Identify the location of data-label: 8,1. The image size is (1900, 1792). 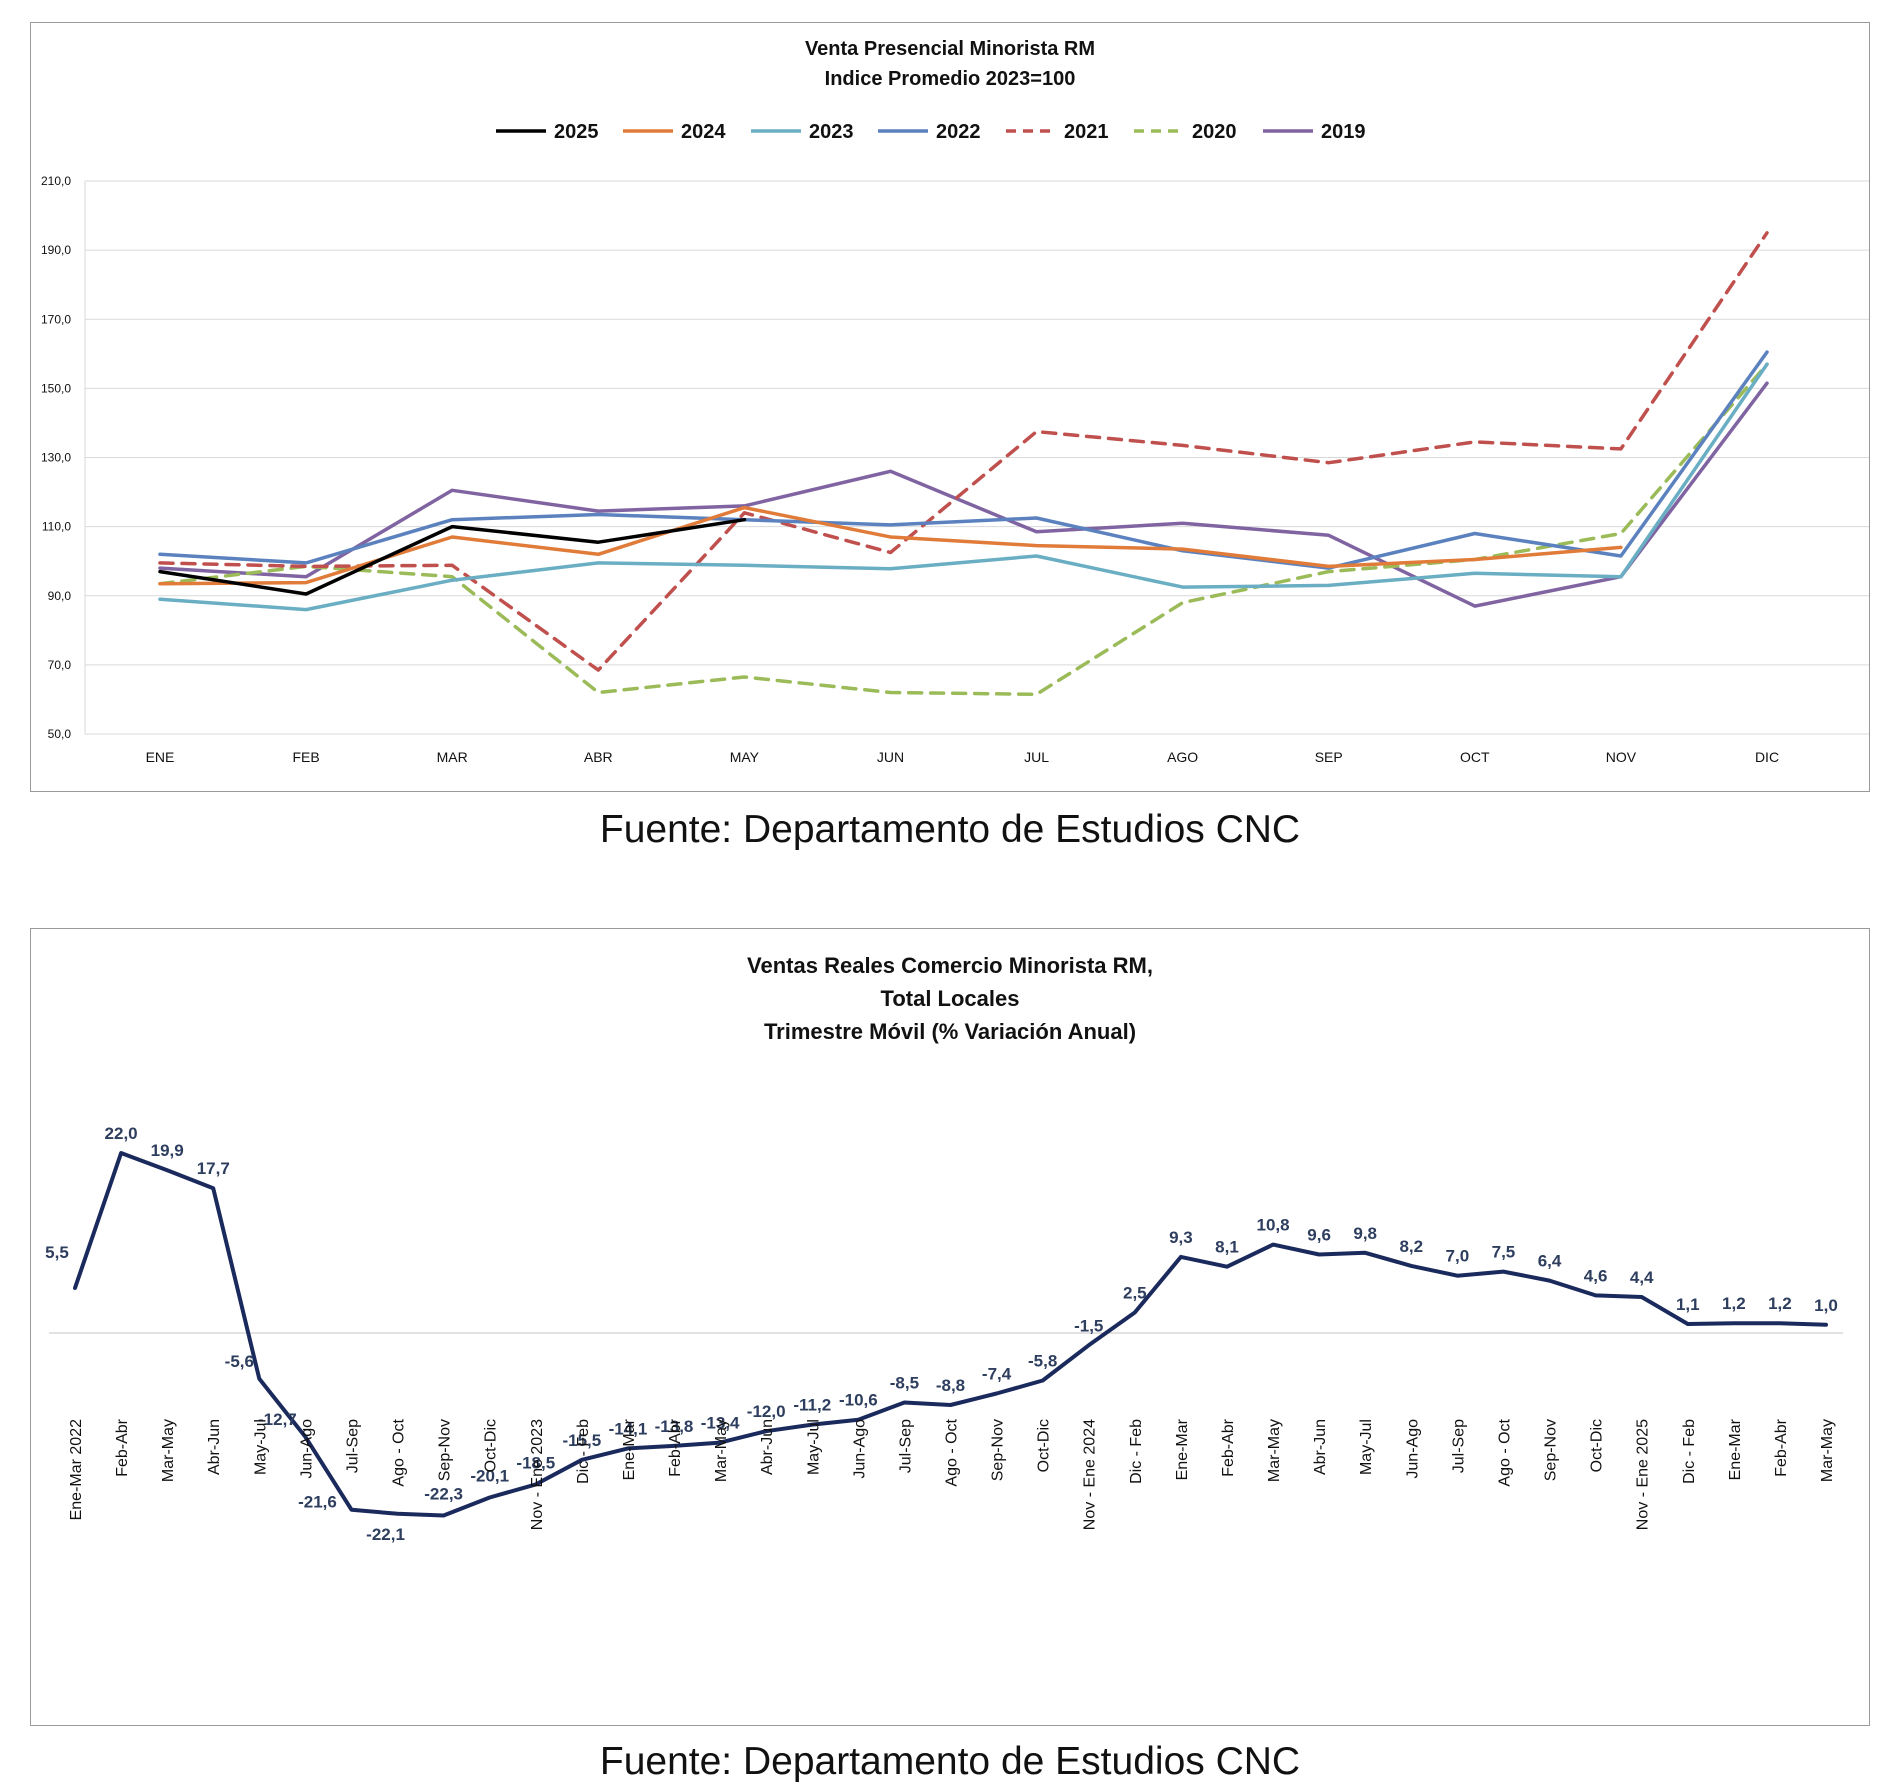
(1227, 1247).